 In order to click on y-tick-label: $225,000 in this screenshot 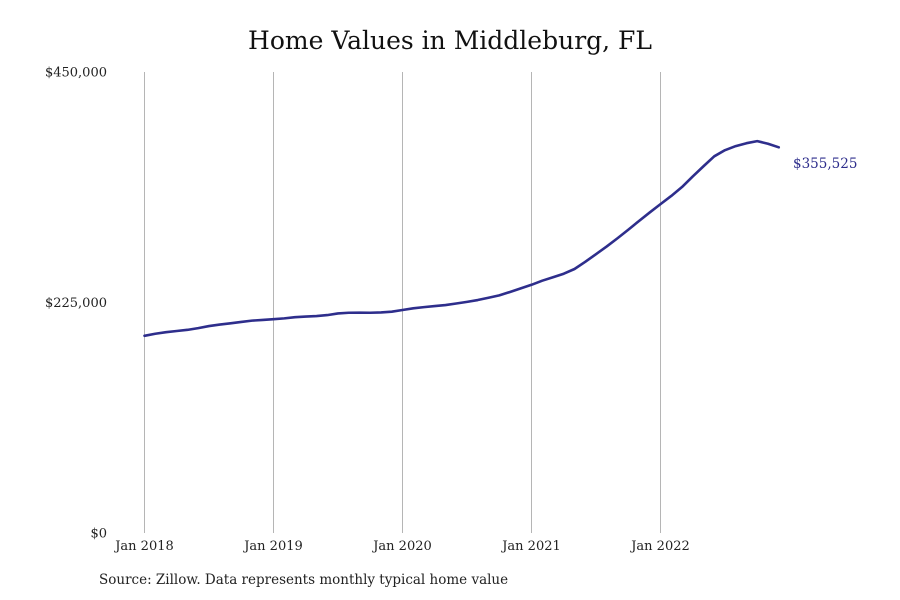, I will do `click(76, 303)`.